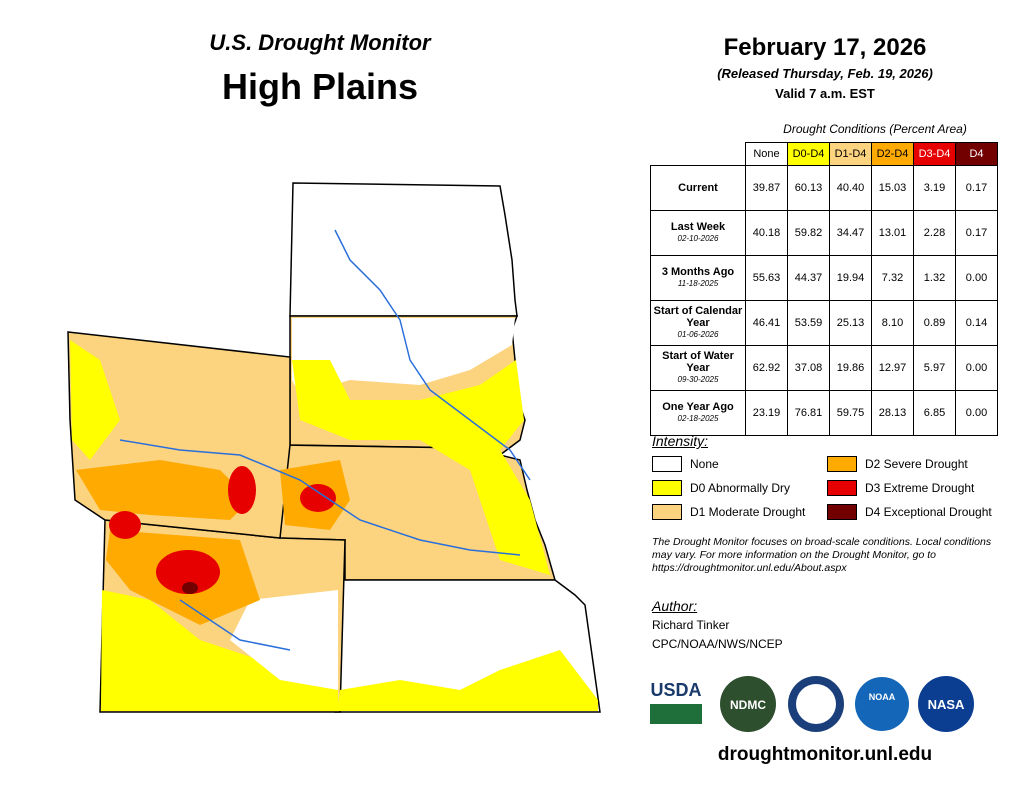  I want to click on row-date: 01-06-2026, so click(698, 334).